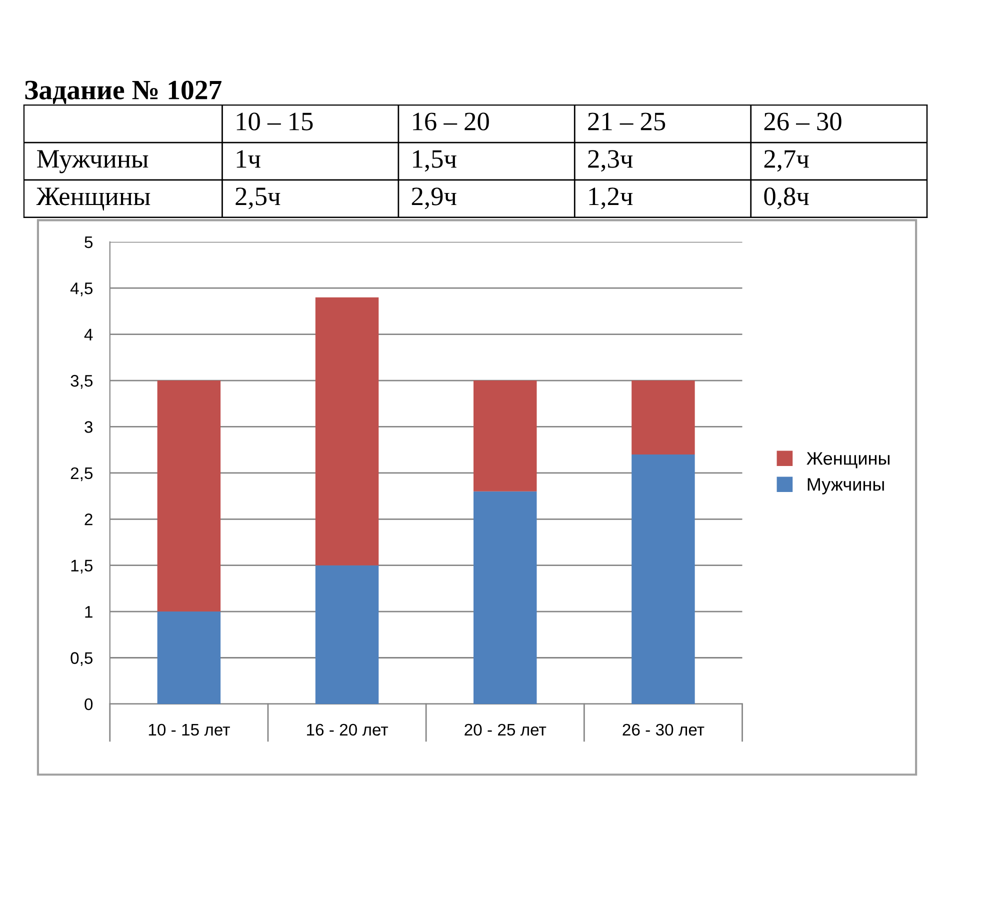 This screenshot has width=999, height=906. I want to click on text: 2,9ч, so click(434, 199).